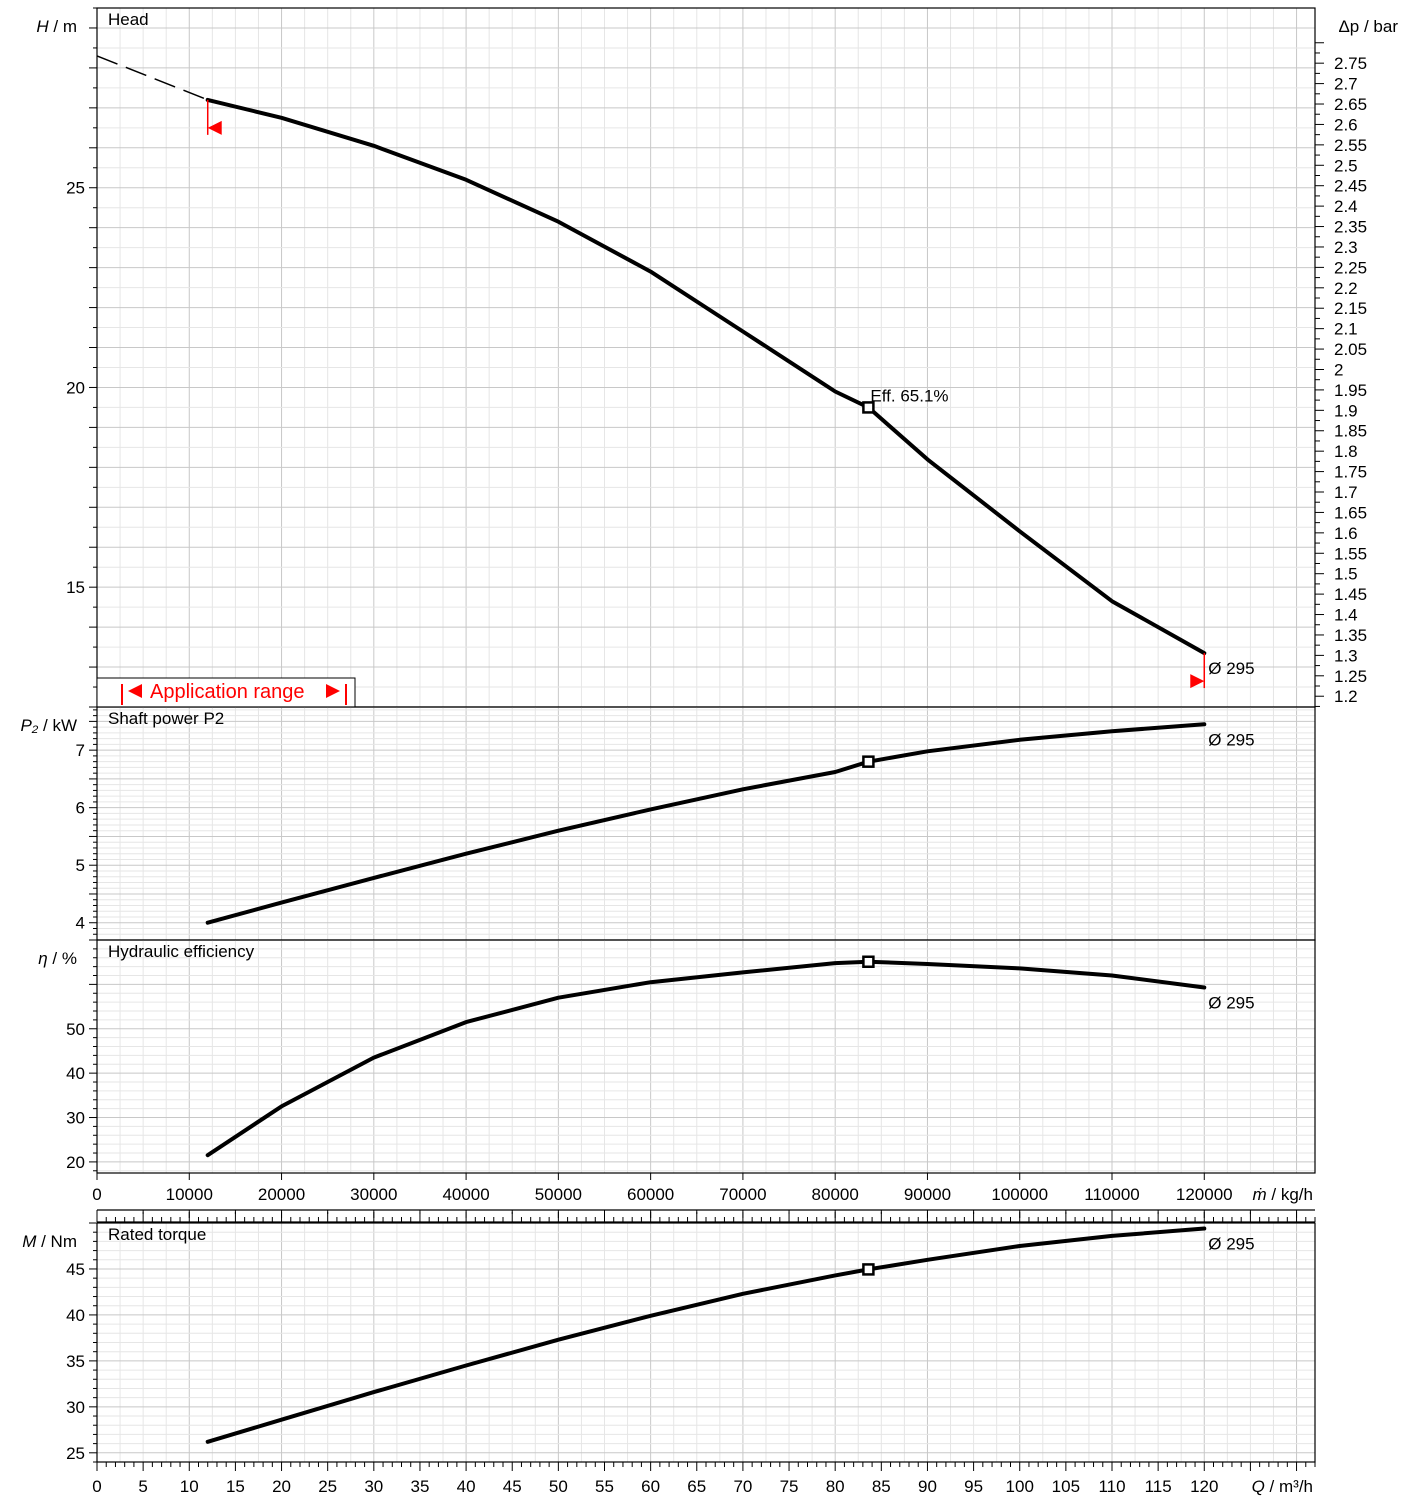 This screenshot has width=1418, height=1499. I want to click on volume-flow-tick-label: 45, so click(512, 1486).